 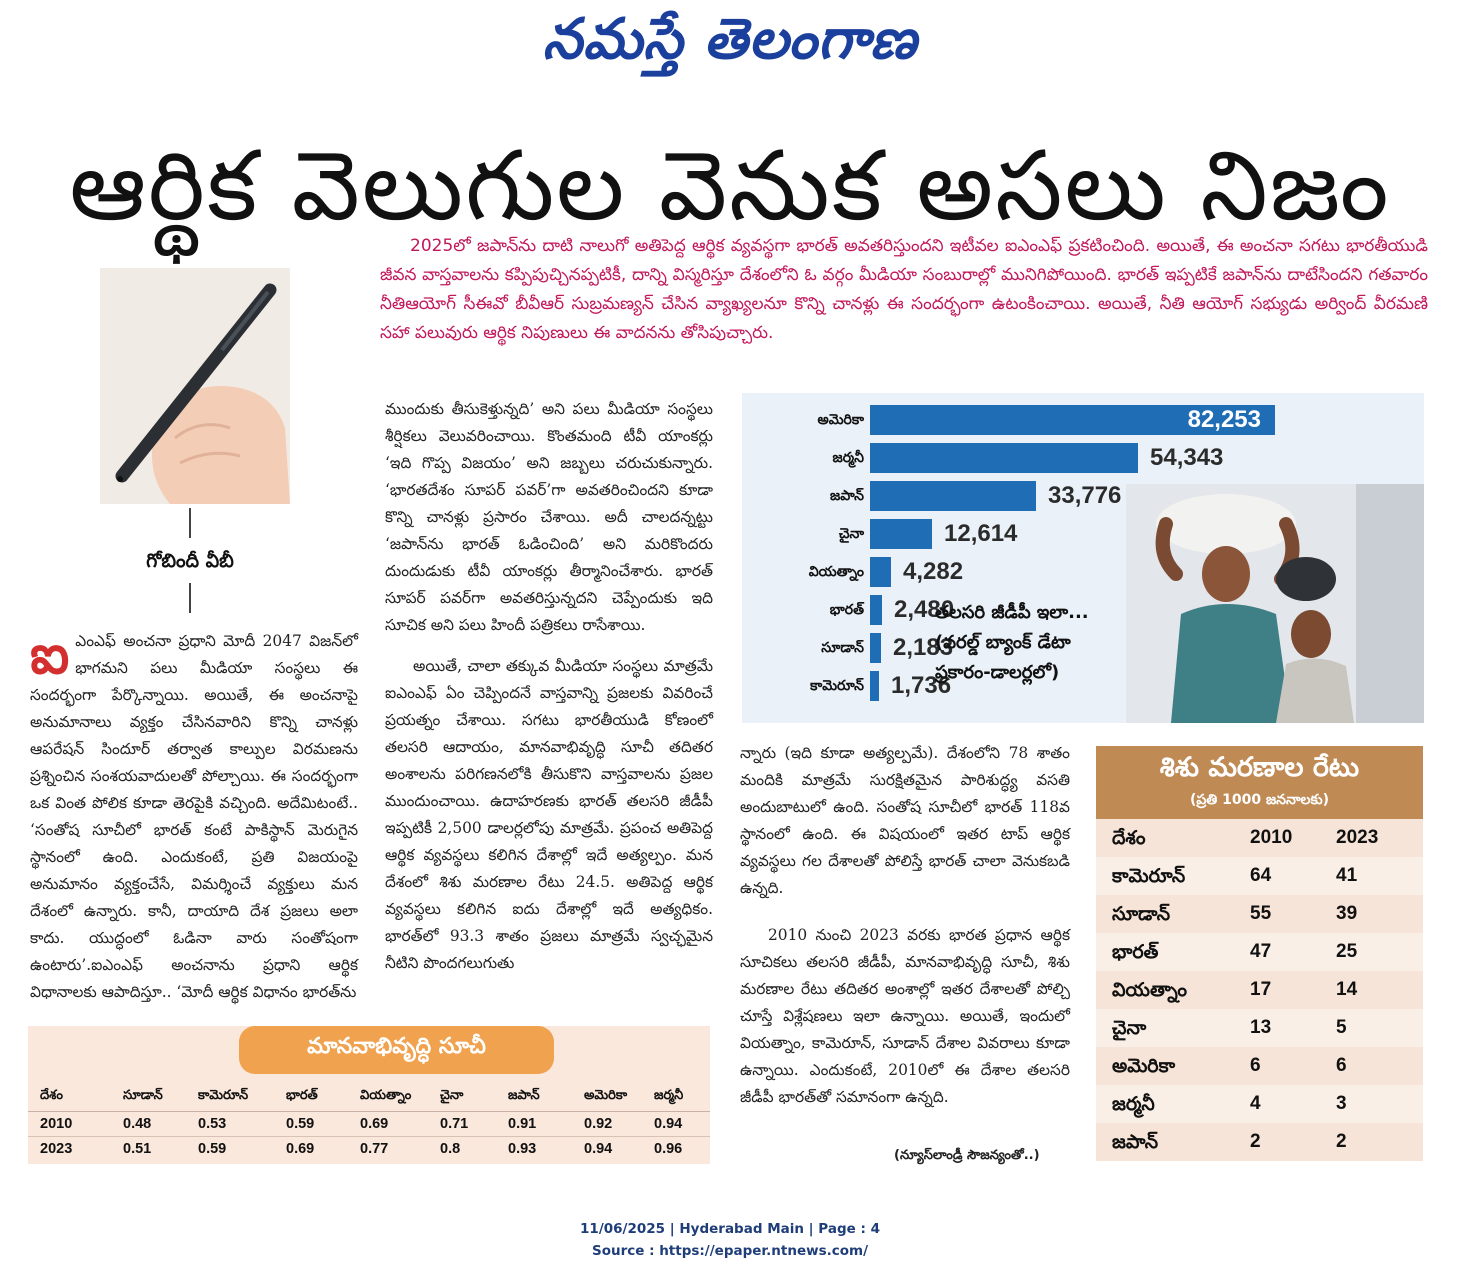 What do you see at coordinates (598, 1124) in the screenshot?
I see `table-cell: 0.92` at bounding box center [598, 1124].